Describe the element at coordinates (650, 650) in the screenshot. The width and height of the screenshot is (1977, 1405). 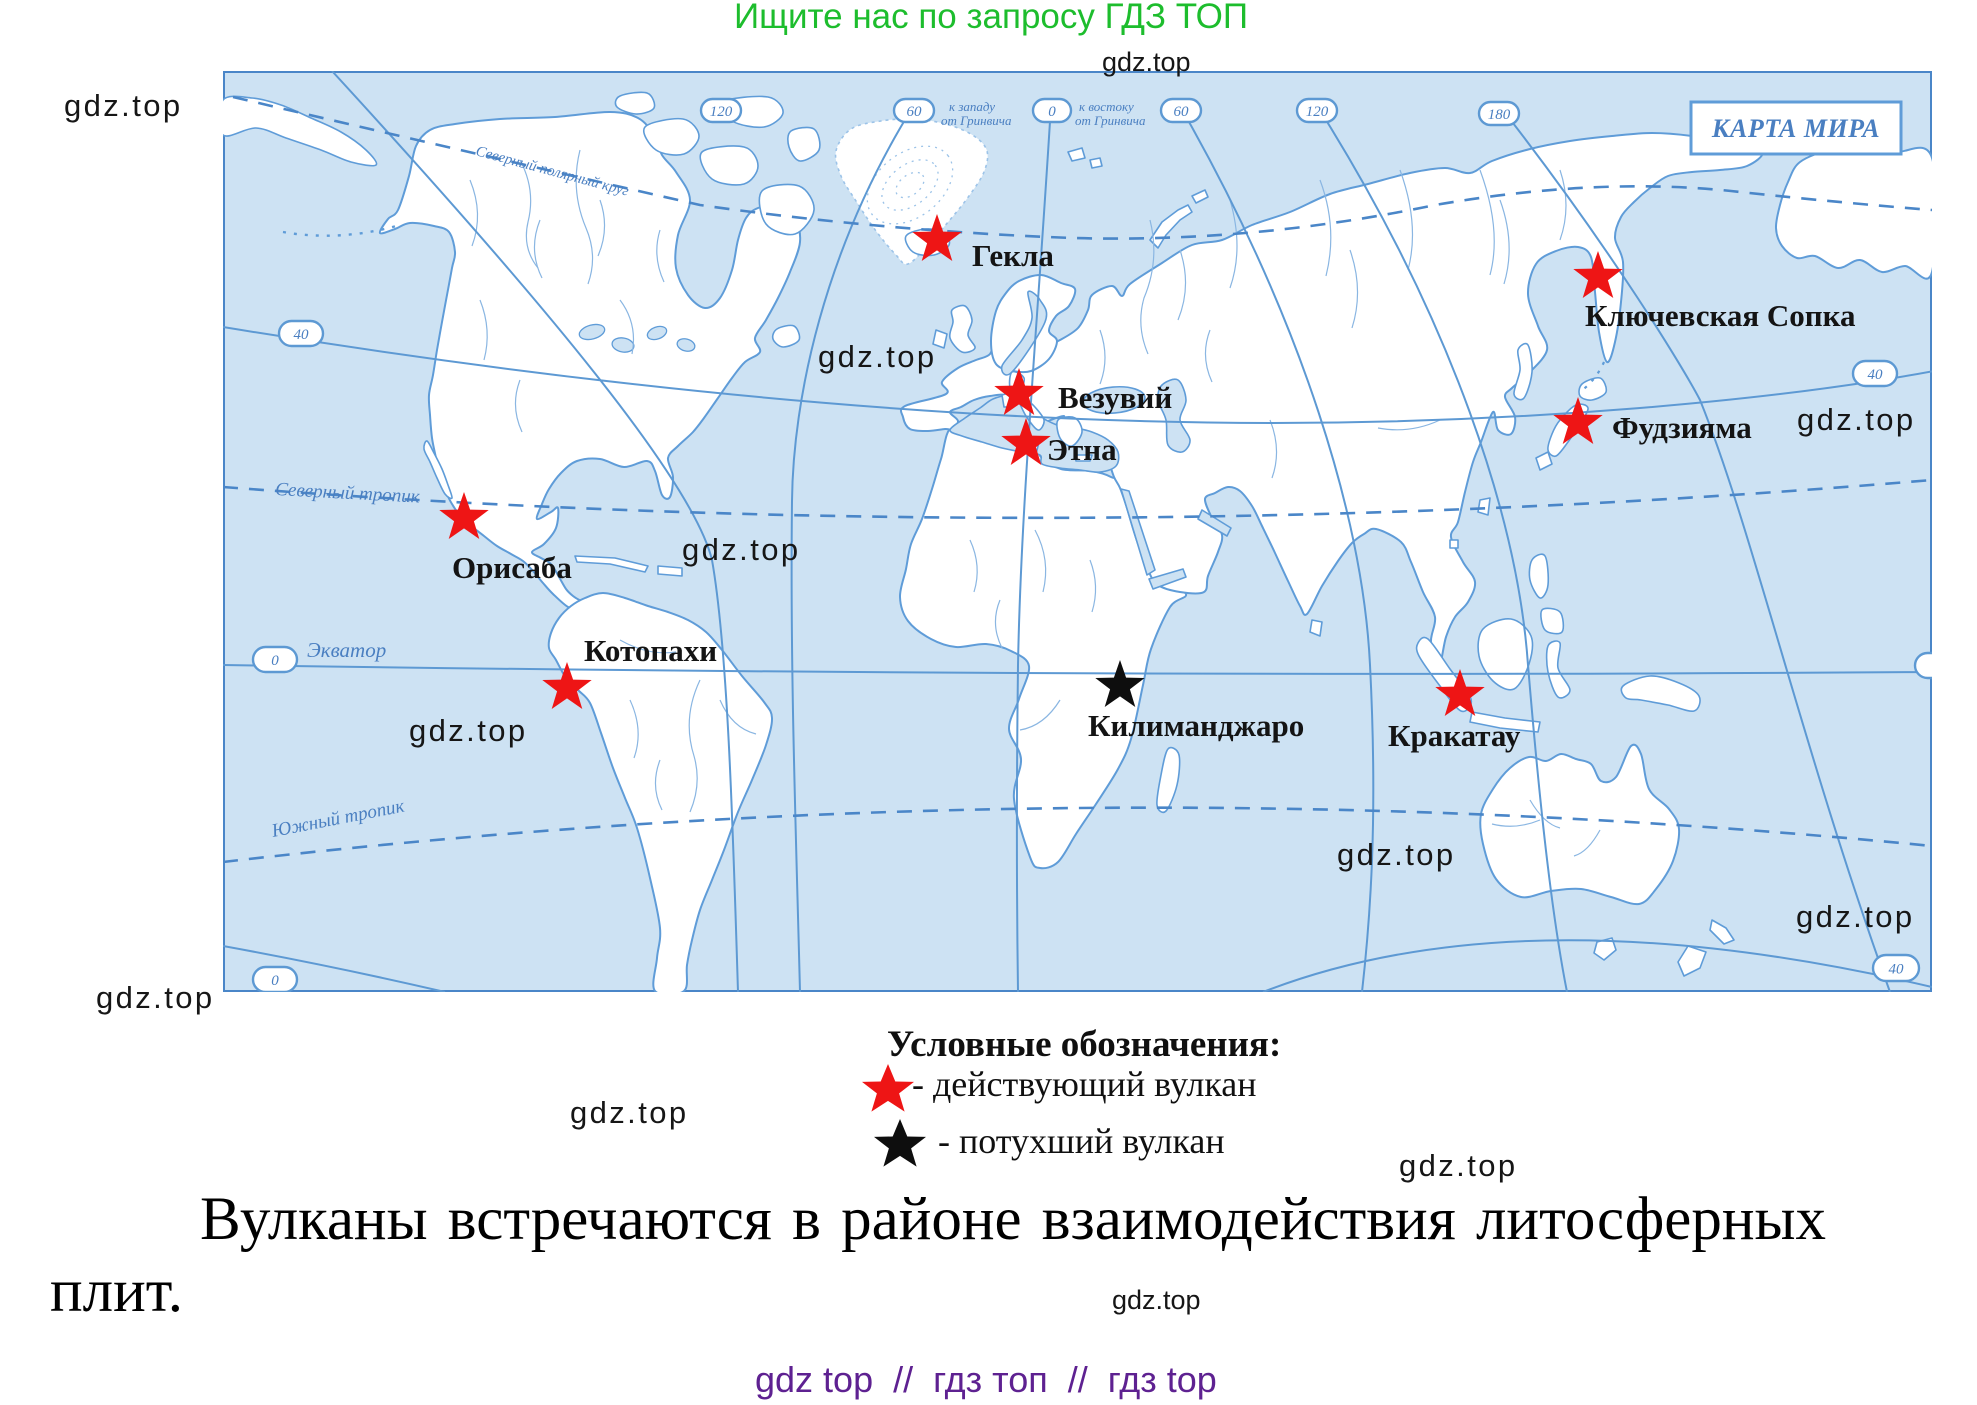
I see `svg-text: Котопахи` at that location.